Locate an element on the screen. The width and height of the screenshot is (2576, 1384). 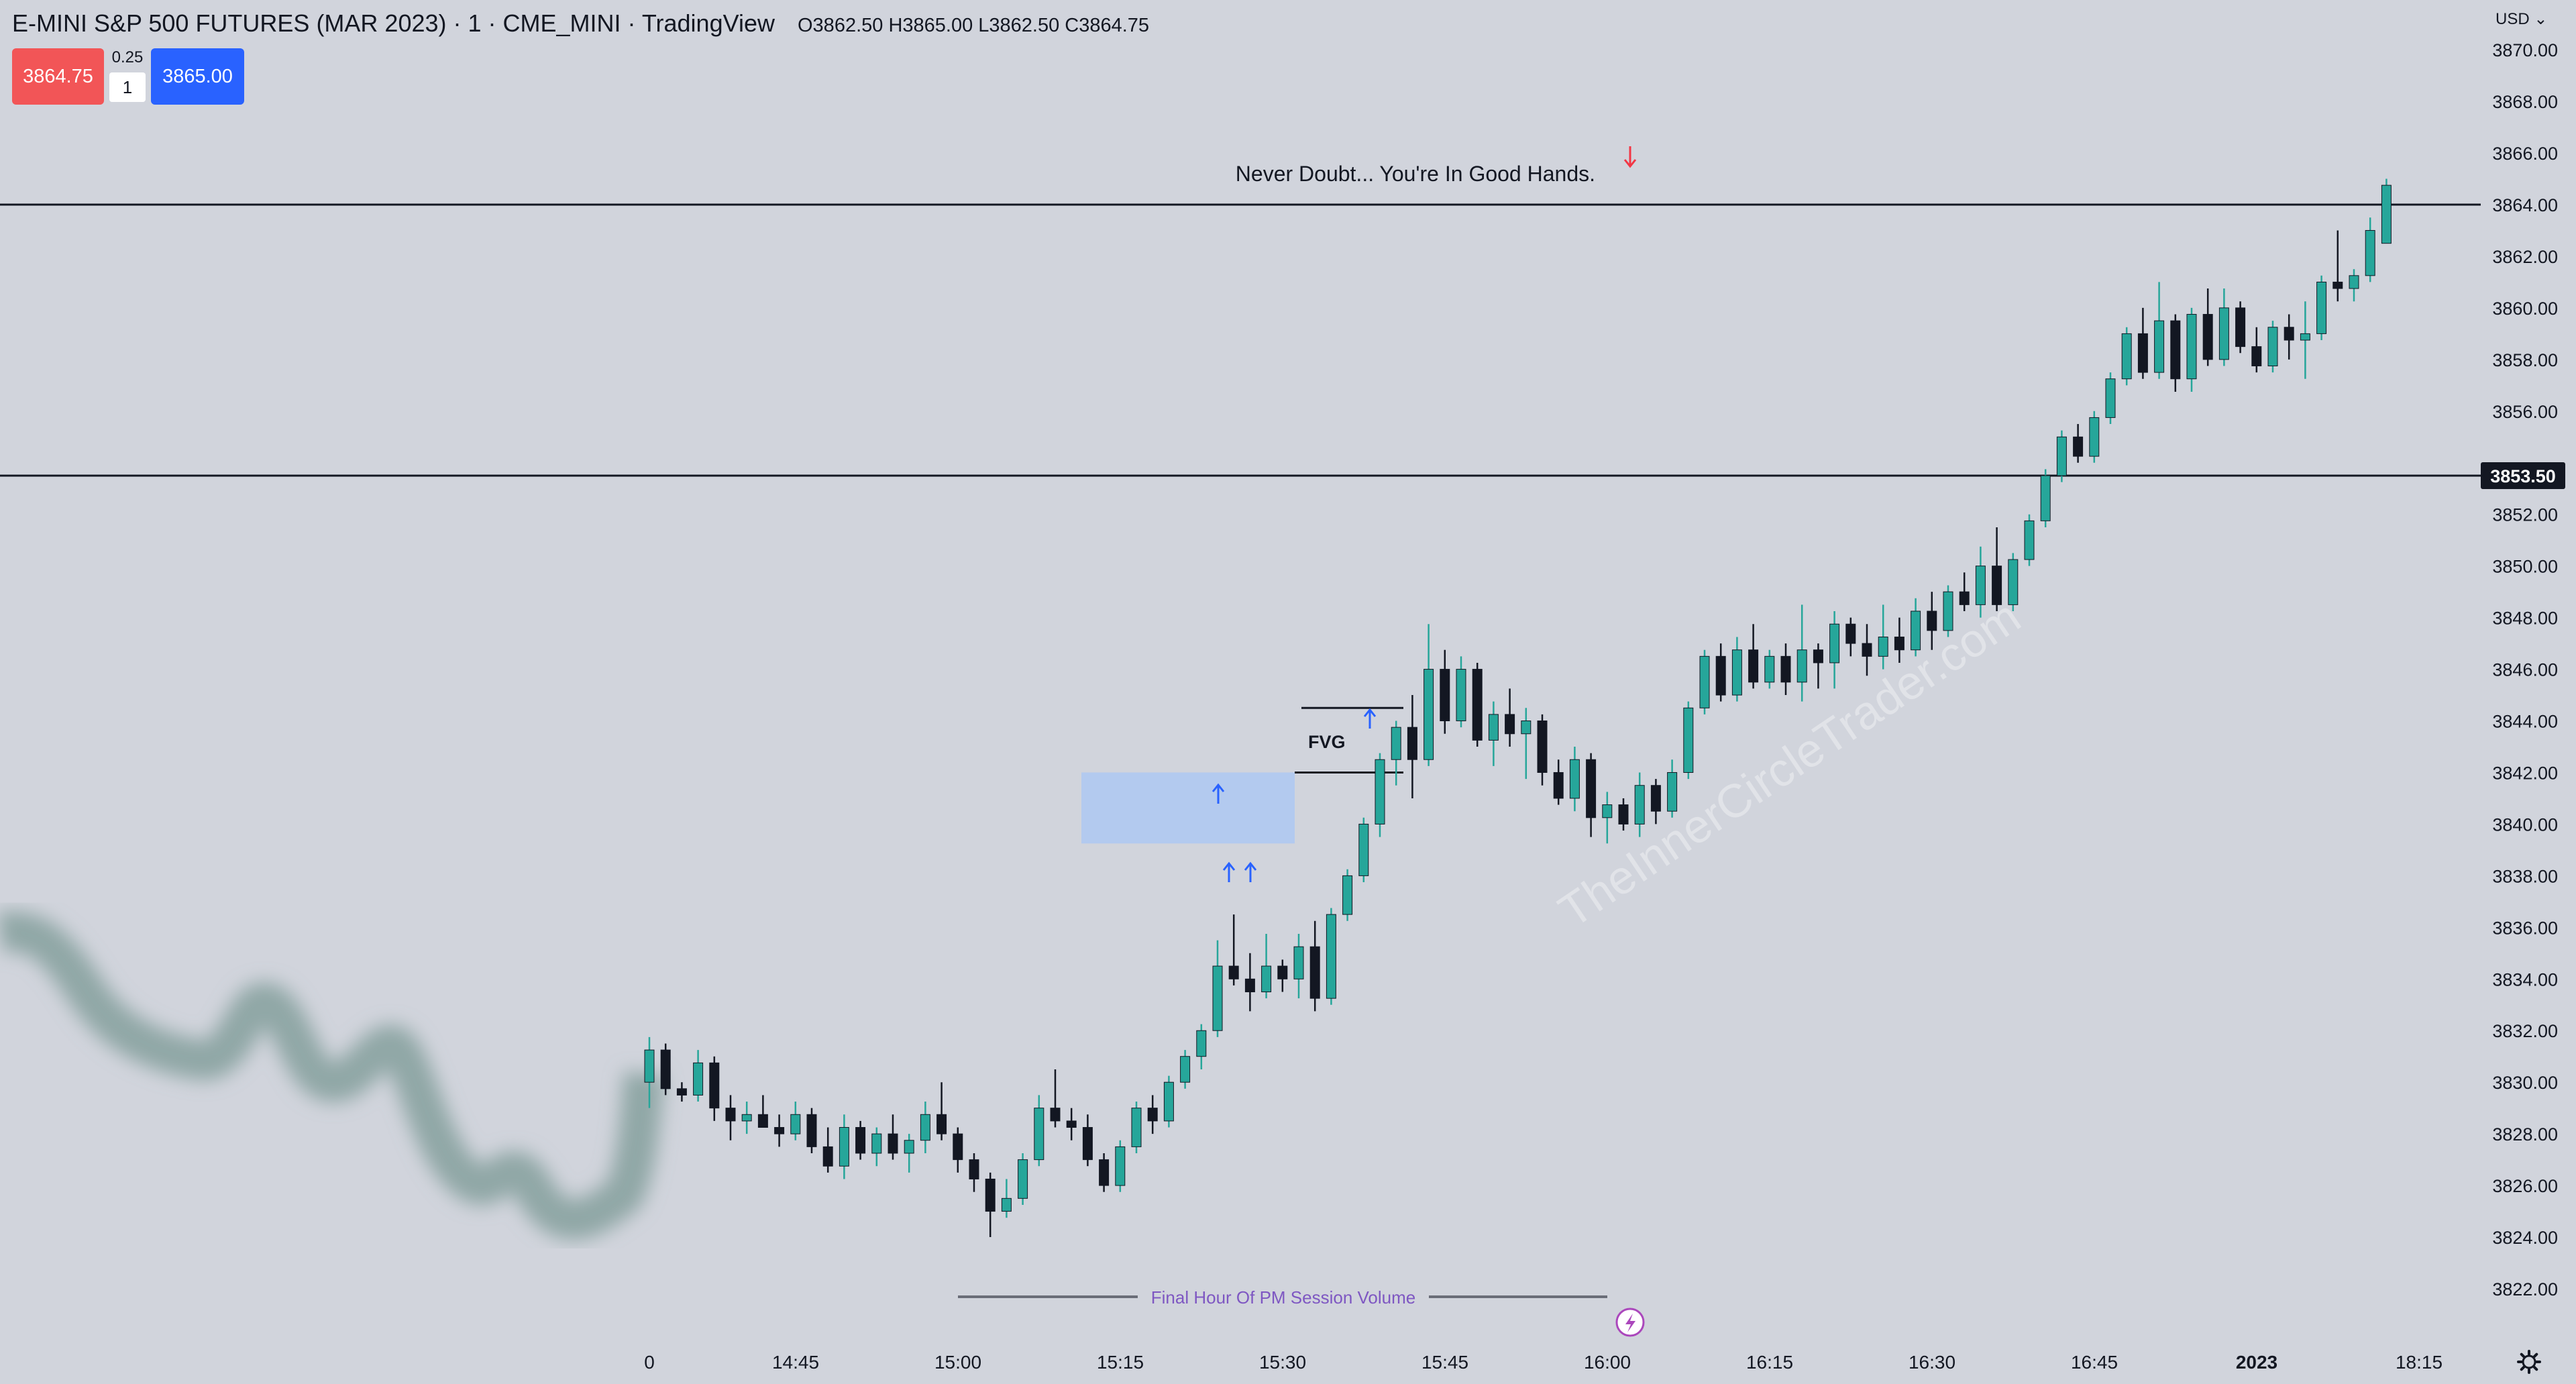
blurred-history-line is located at coordinates (332, 1075).